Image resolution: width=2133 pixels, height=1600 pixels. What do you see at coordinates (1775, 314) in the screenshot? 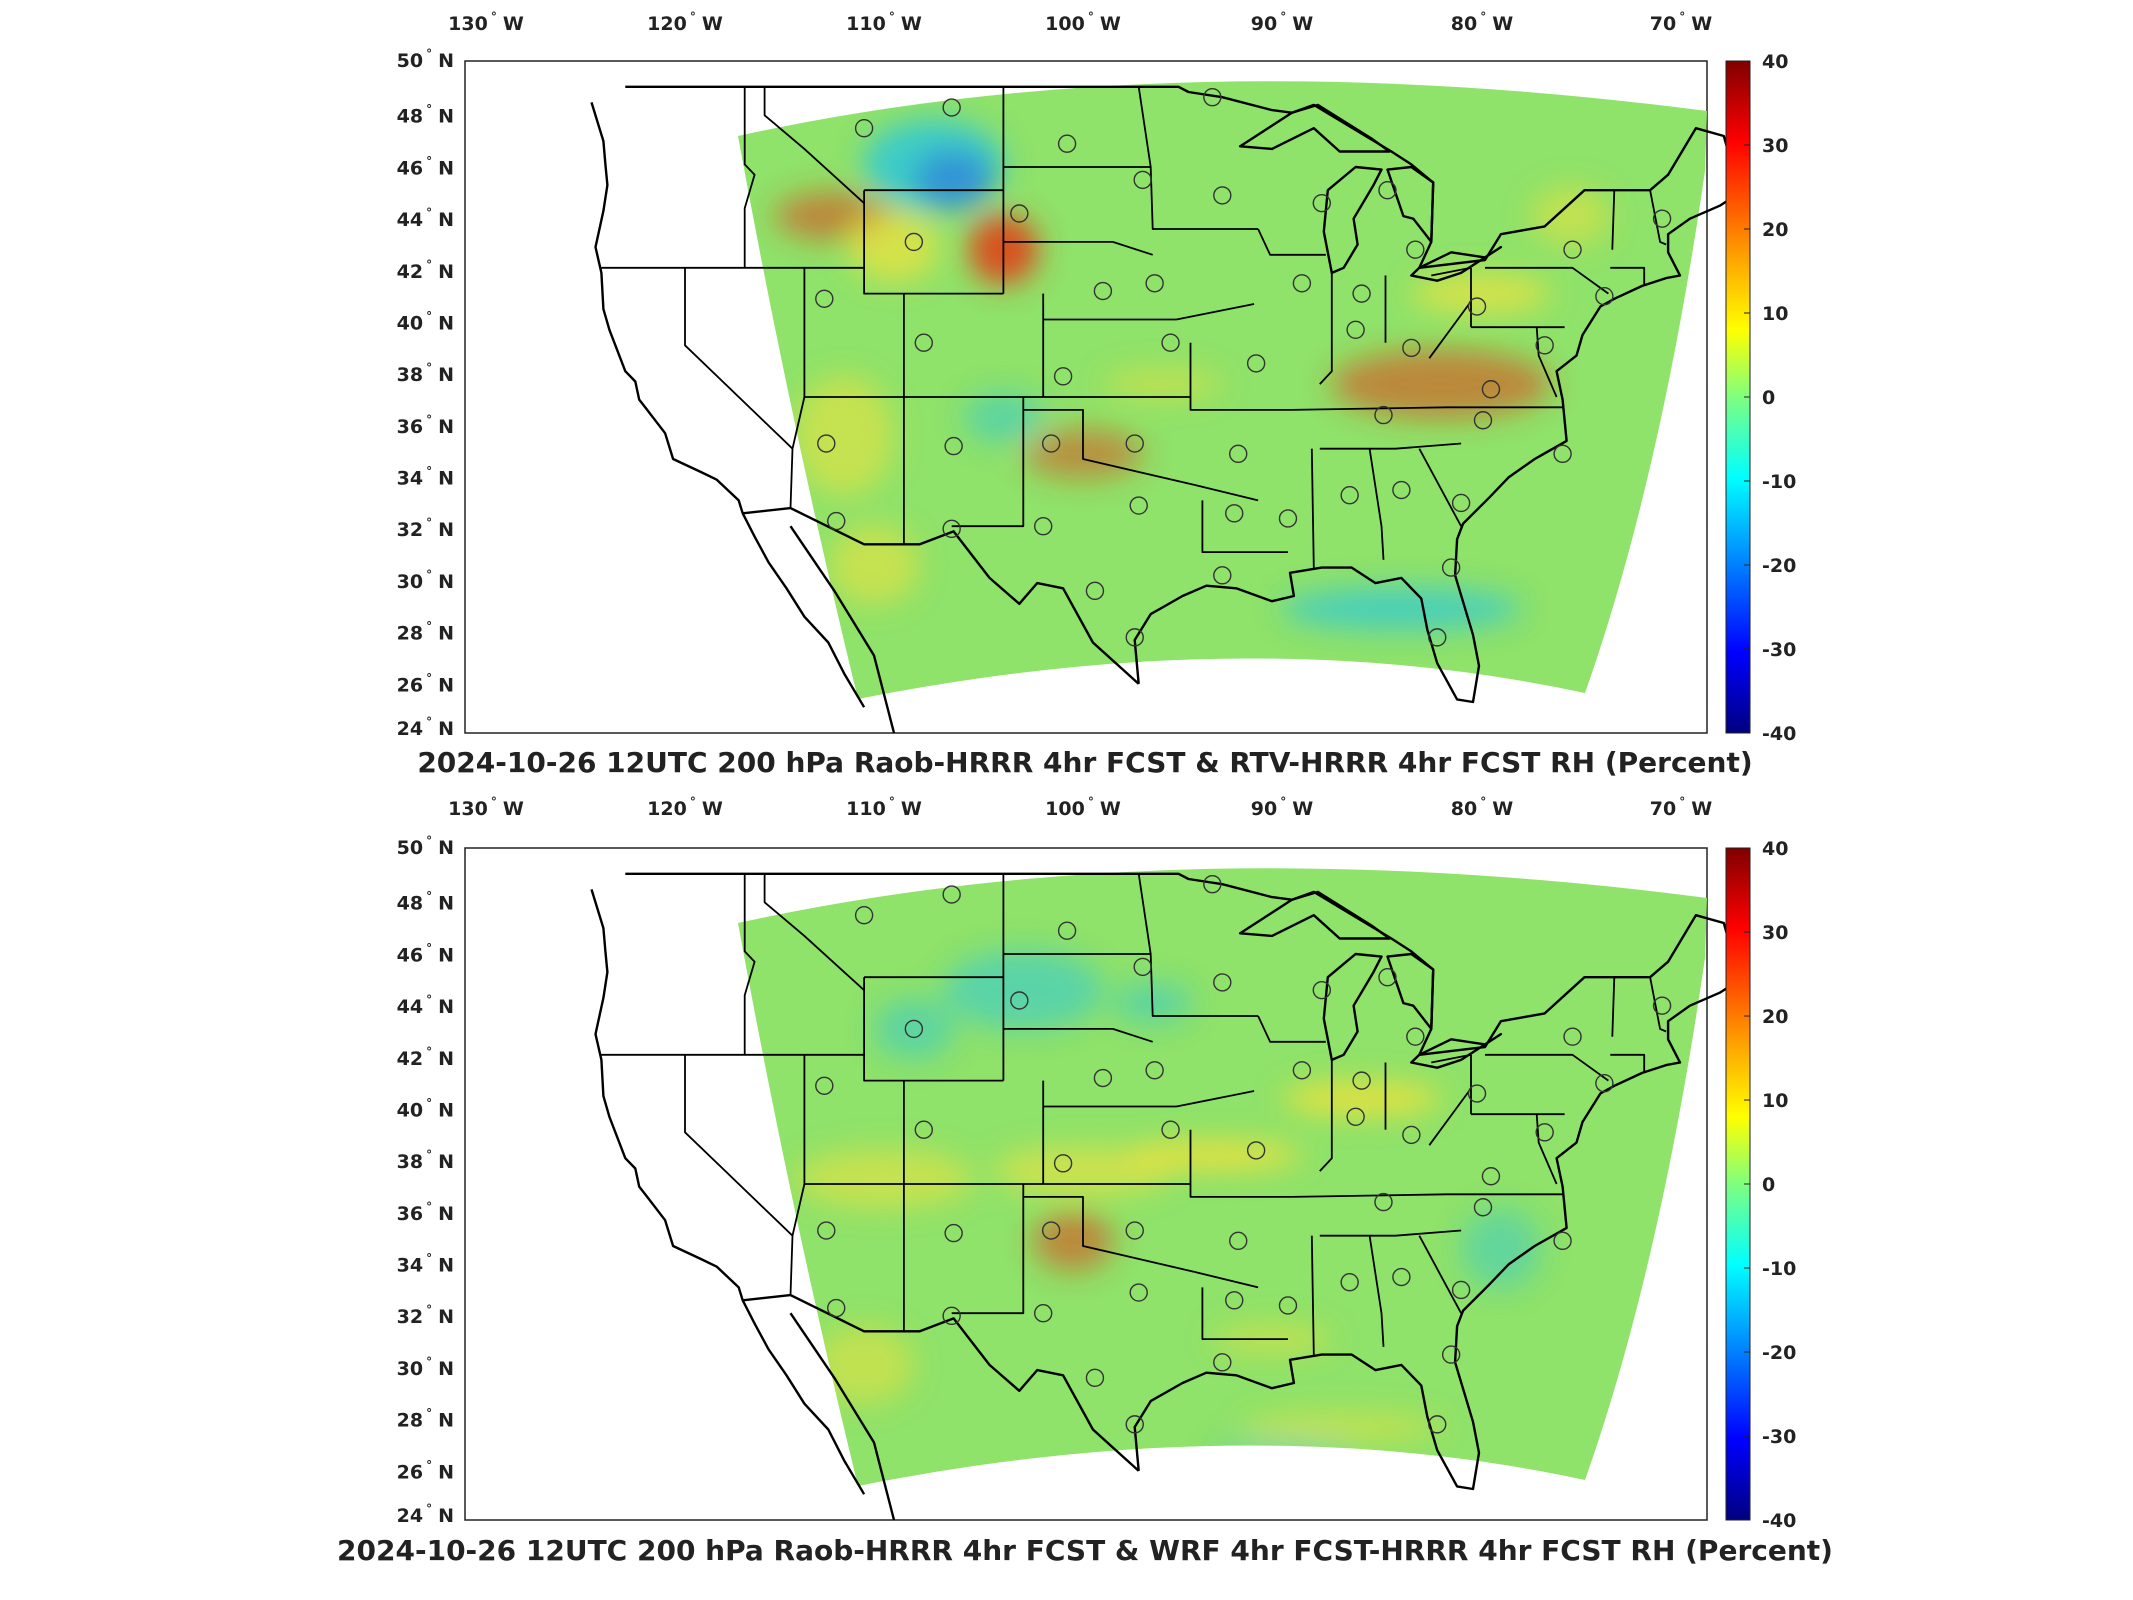
I see `colorbar-tick-label: 10` at bounding box center [1775, 314].